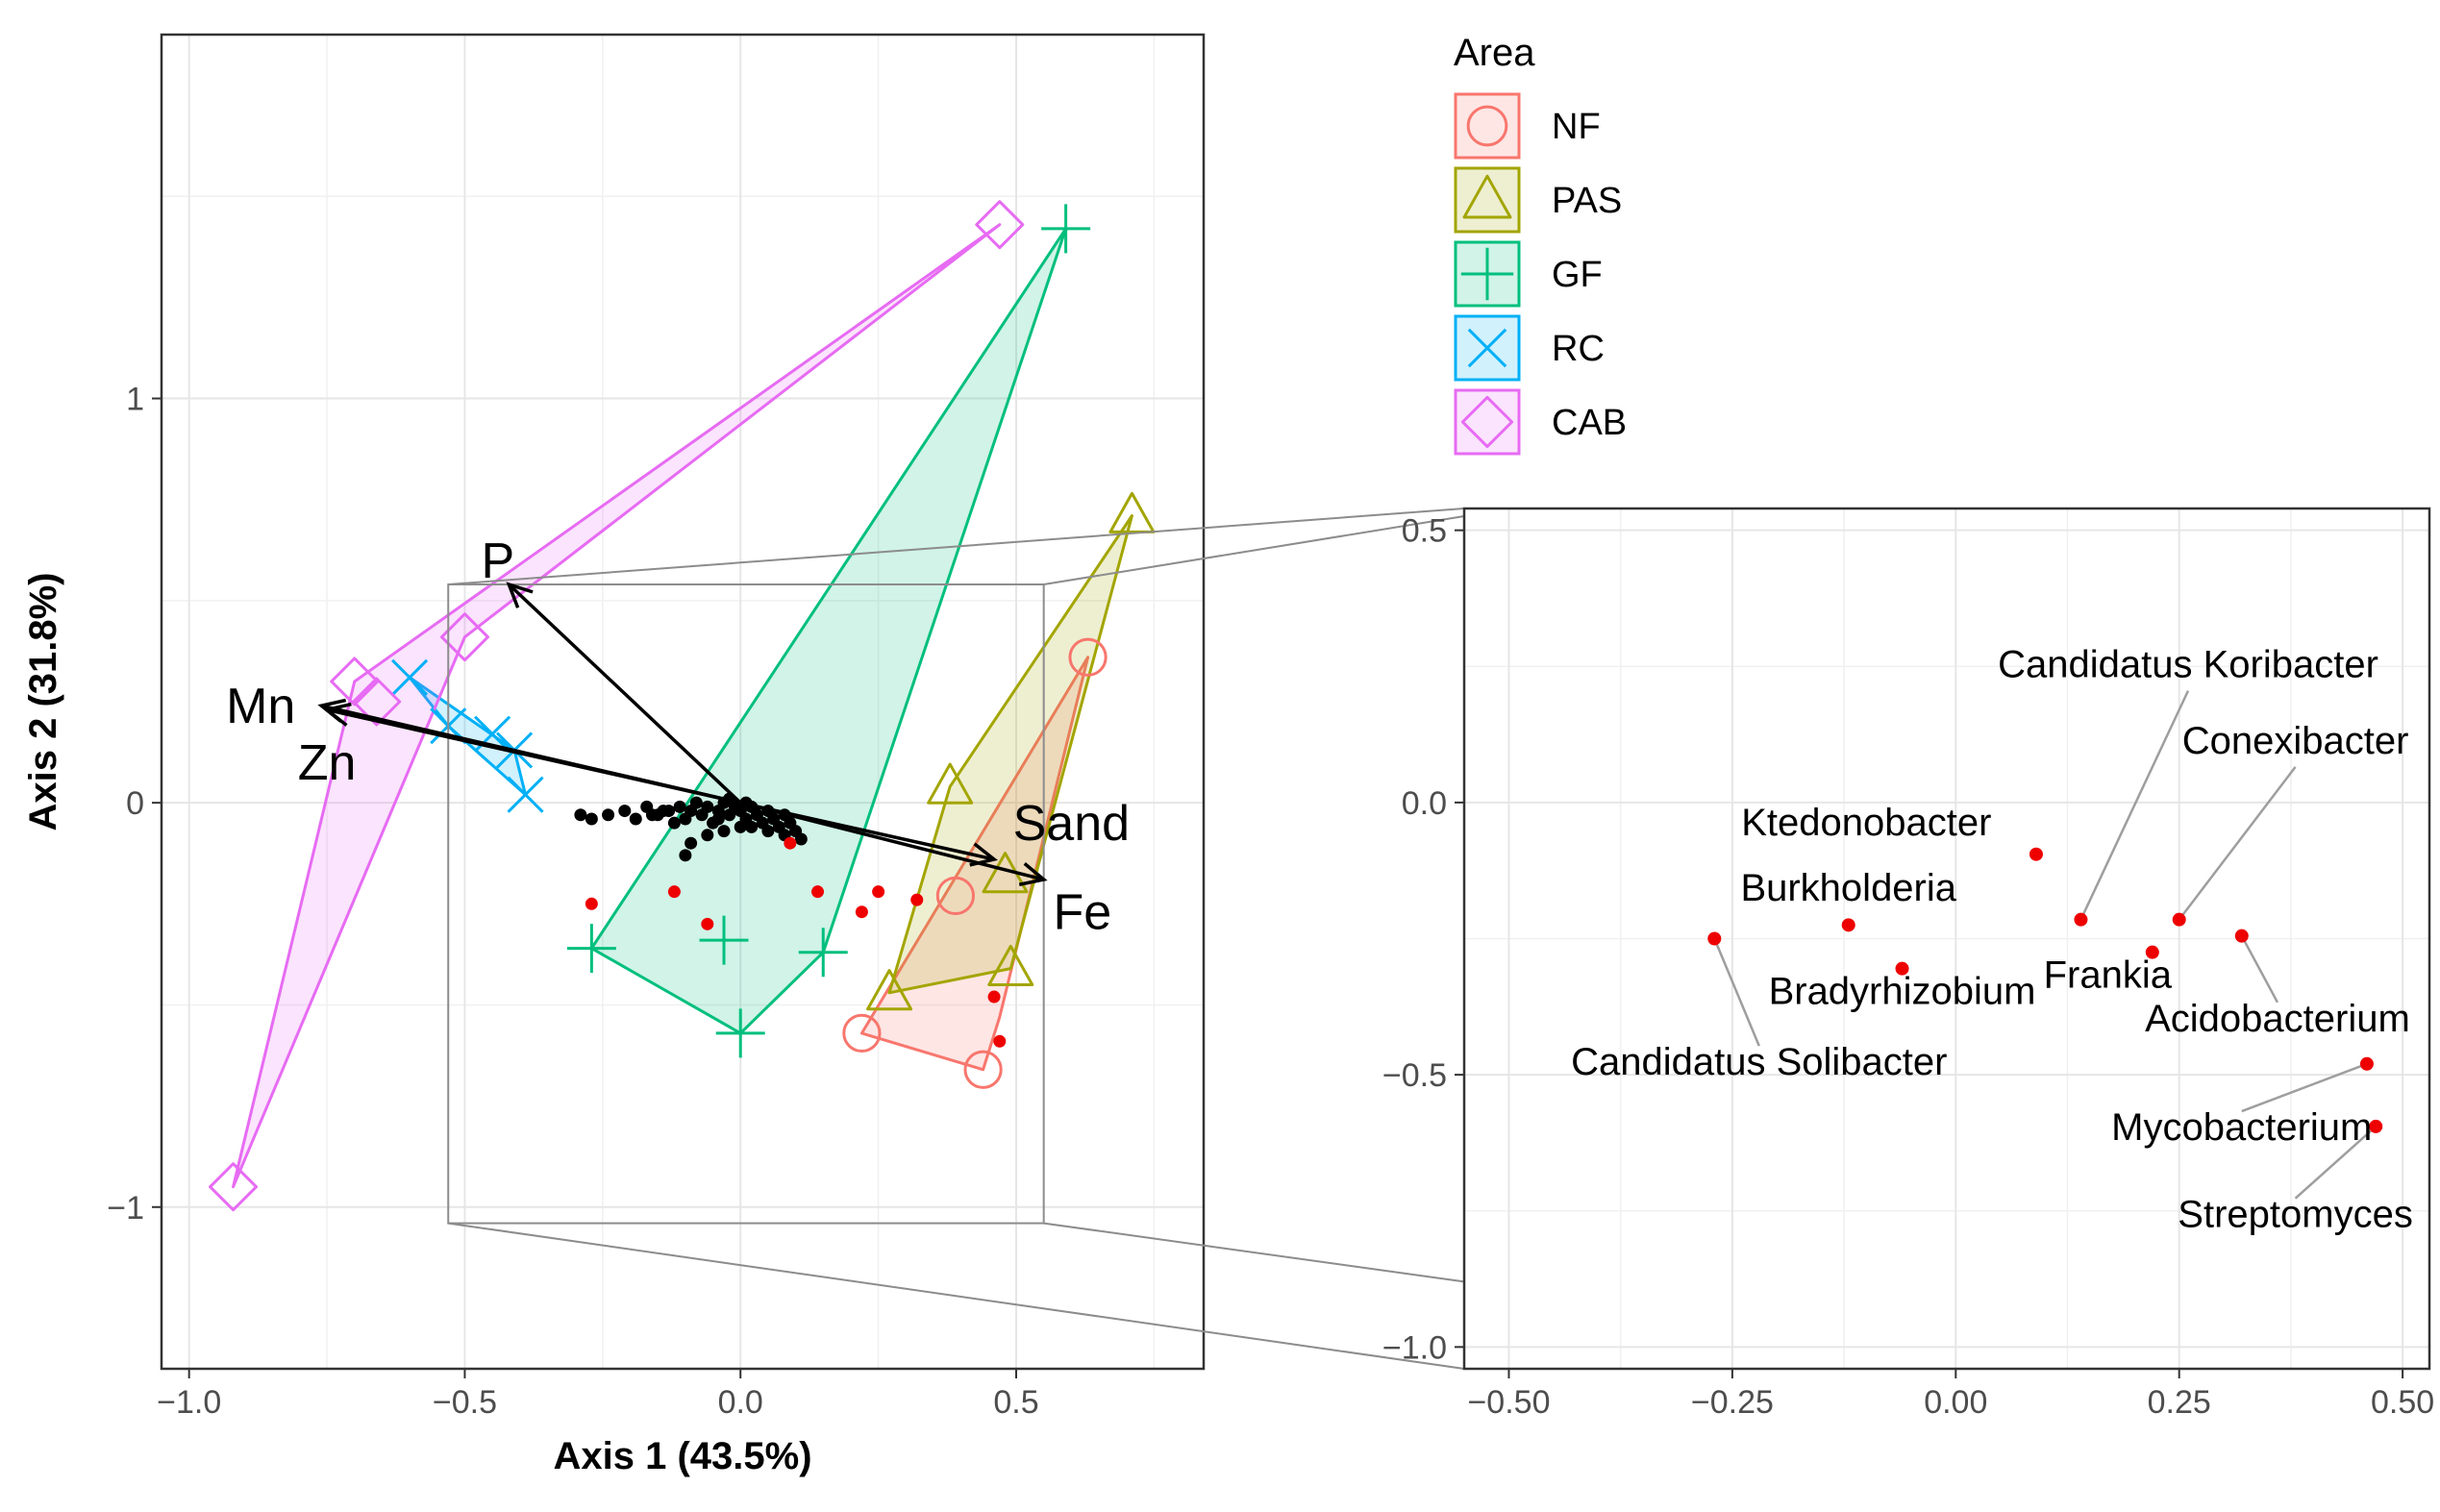  What do you see at coordinates (2376, 1126) in the screenshot?
I see `genus-point-streptomyces` at bounding box center [2376, 1126].